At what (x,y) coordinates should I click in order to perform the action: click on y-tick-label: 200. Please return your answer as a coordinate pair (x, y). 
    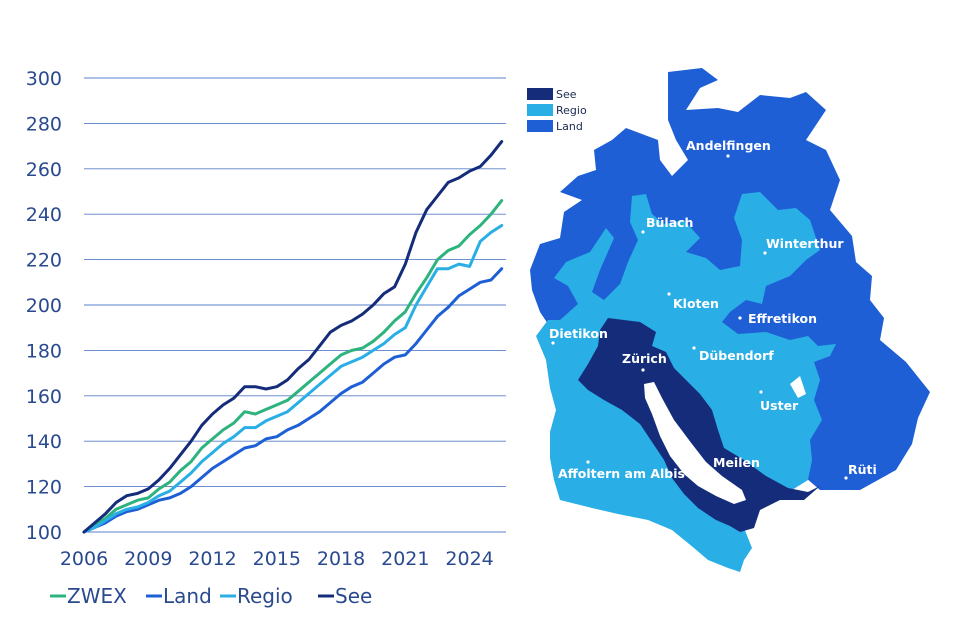
    Looking at the image, I should click on (44, 306).